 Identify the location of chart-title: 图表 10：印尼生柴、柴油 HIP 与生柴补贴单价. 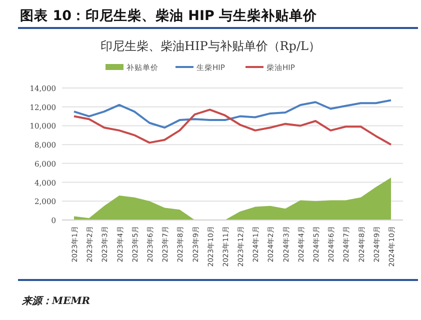
(169, 15).